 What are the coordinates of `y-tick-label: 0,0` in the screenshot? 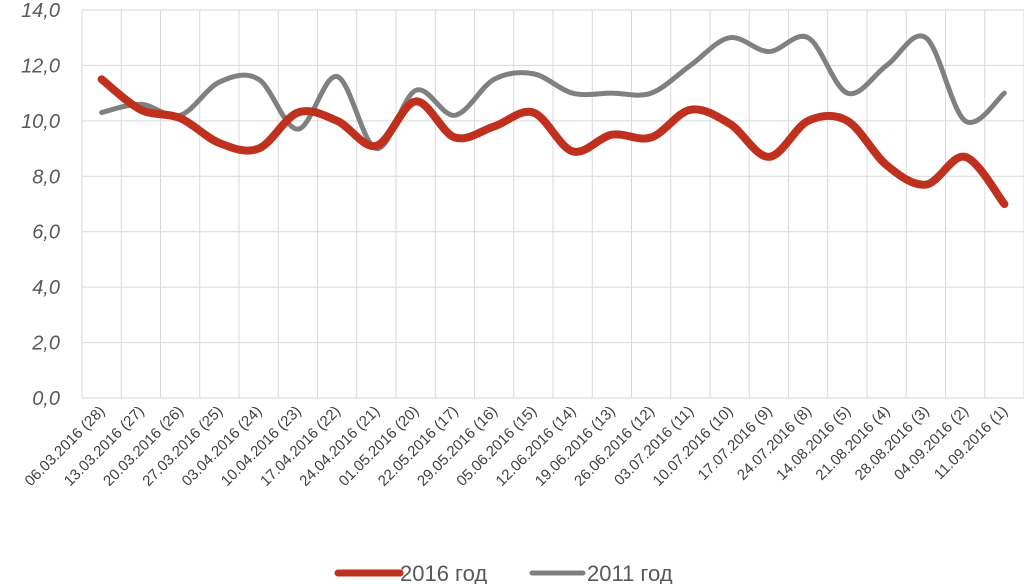 It's located at (46, 399).